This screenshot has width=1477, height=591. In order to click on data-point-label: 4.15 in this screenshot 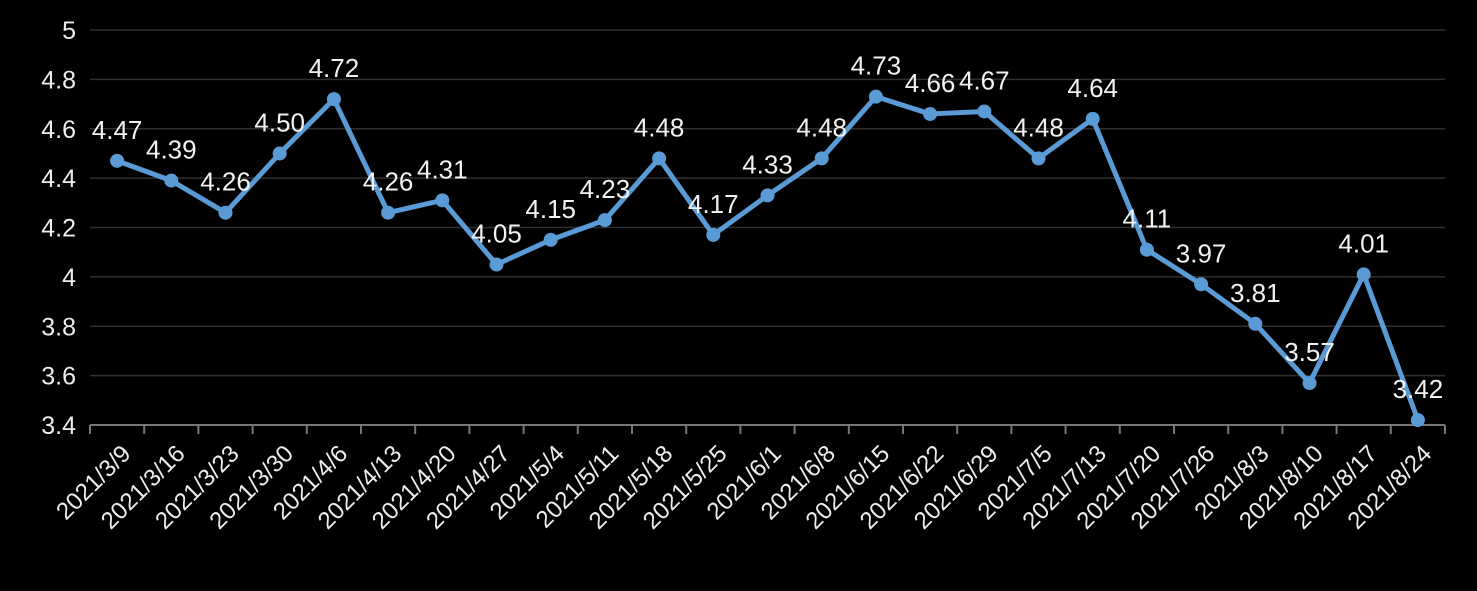, I will do `click(550, 209)`.